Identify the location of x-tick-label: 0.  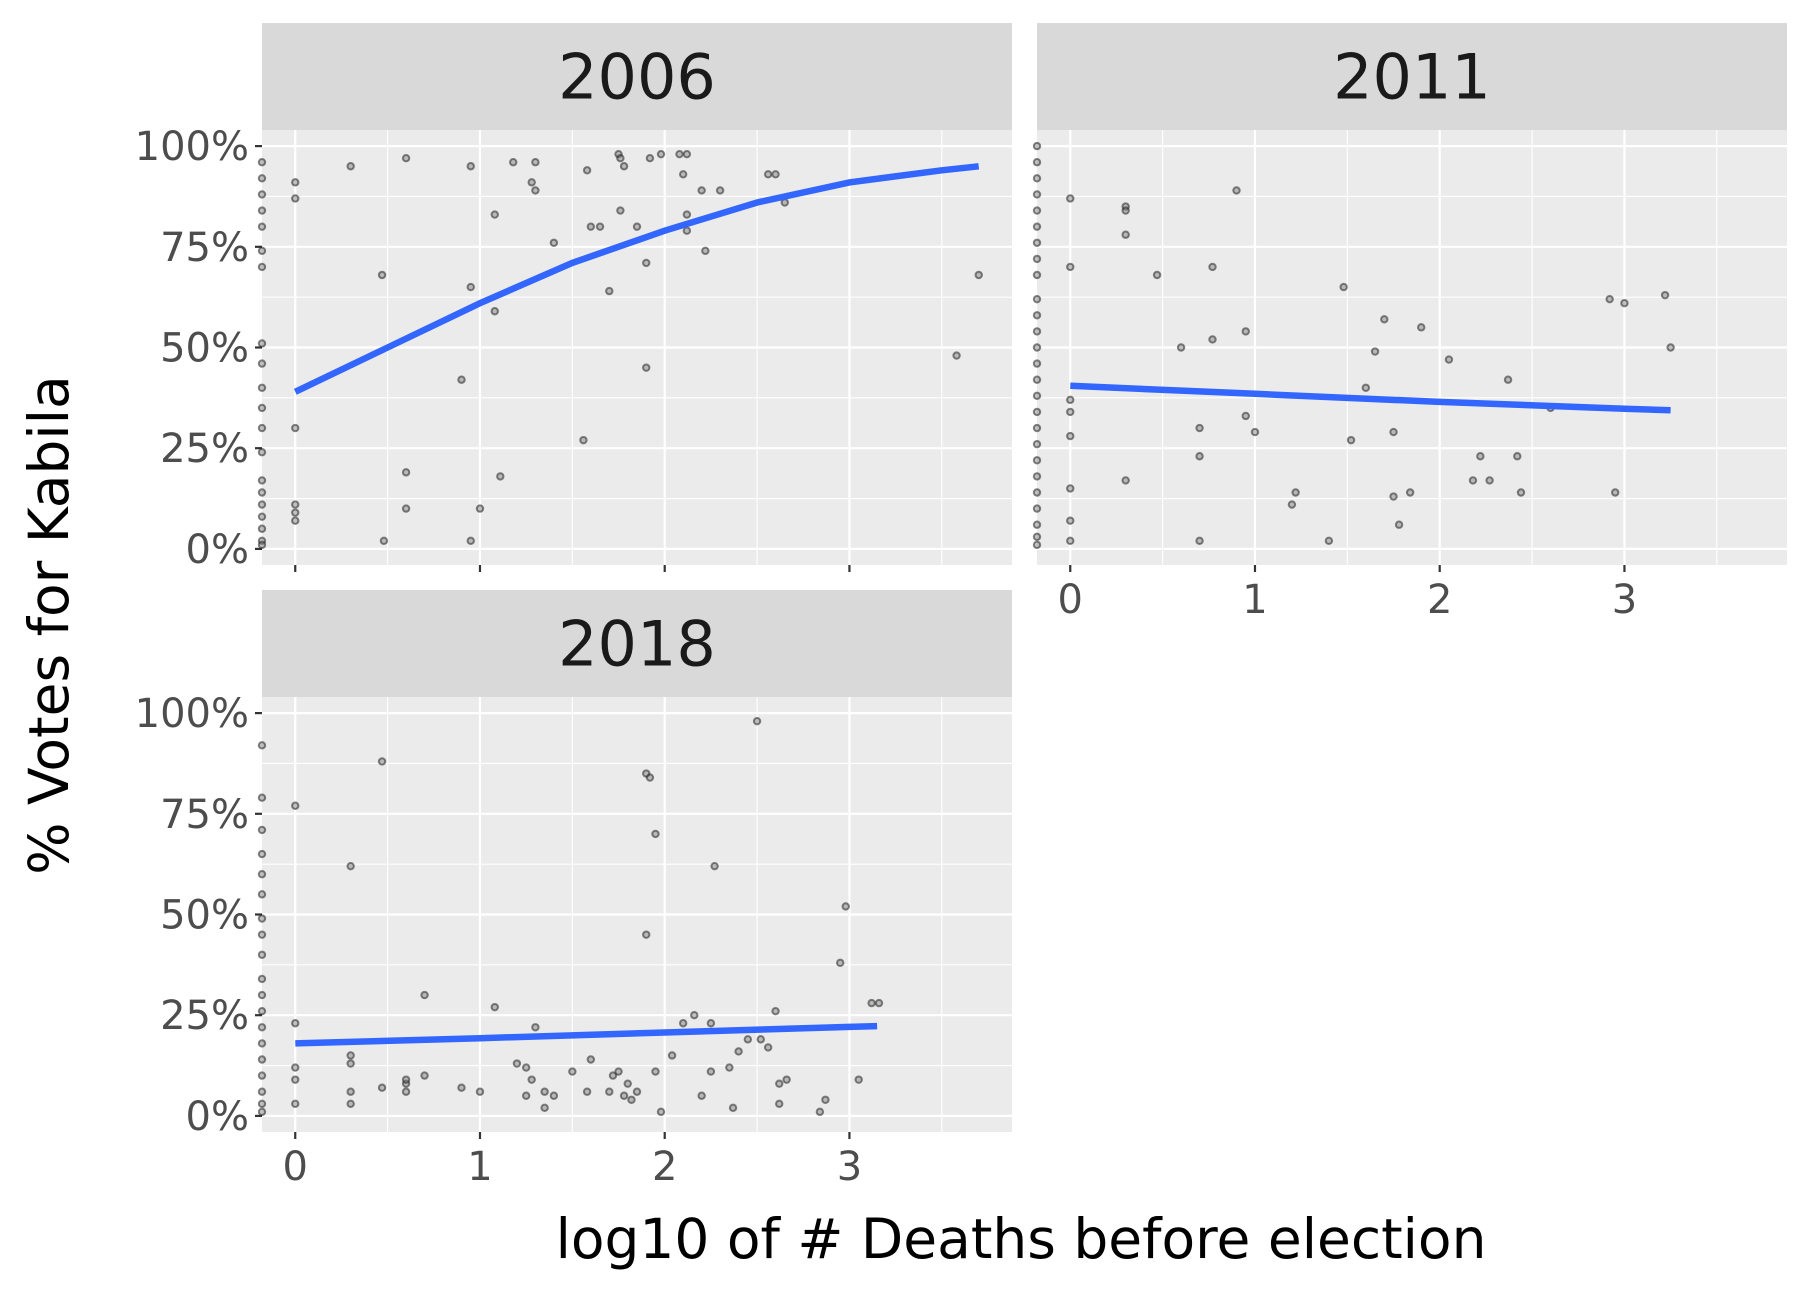
(1070, 600).